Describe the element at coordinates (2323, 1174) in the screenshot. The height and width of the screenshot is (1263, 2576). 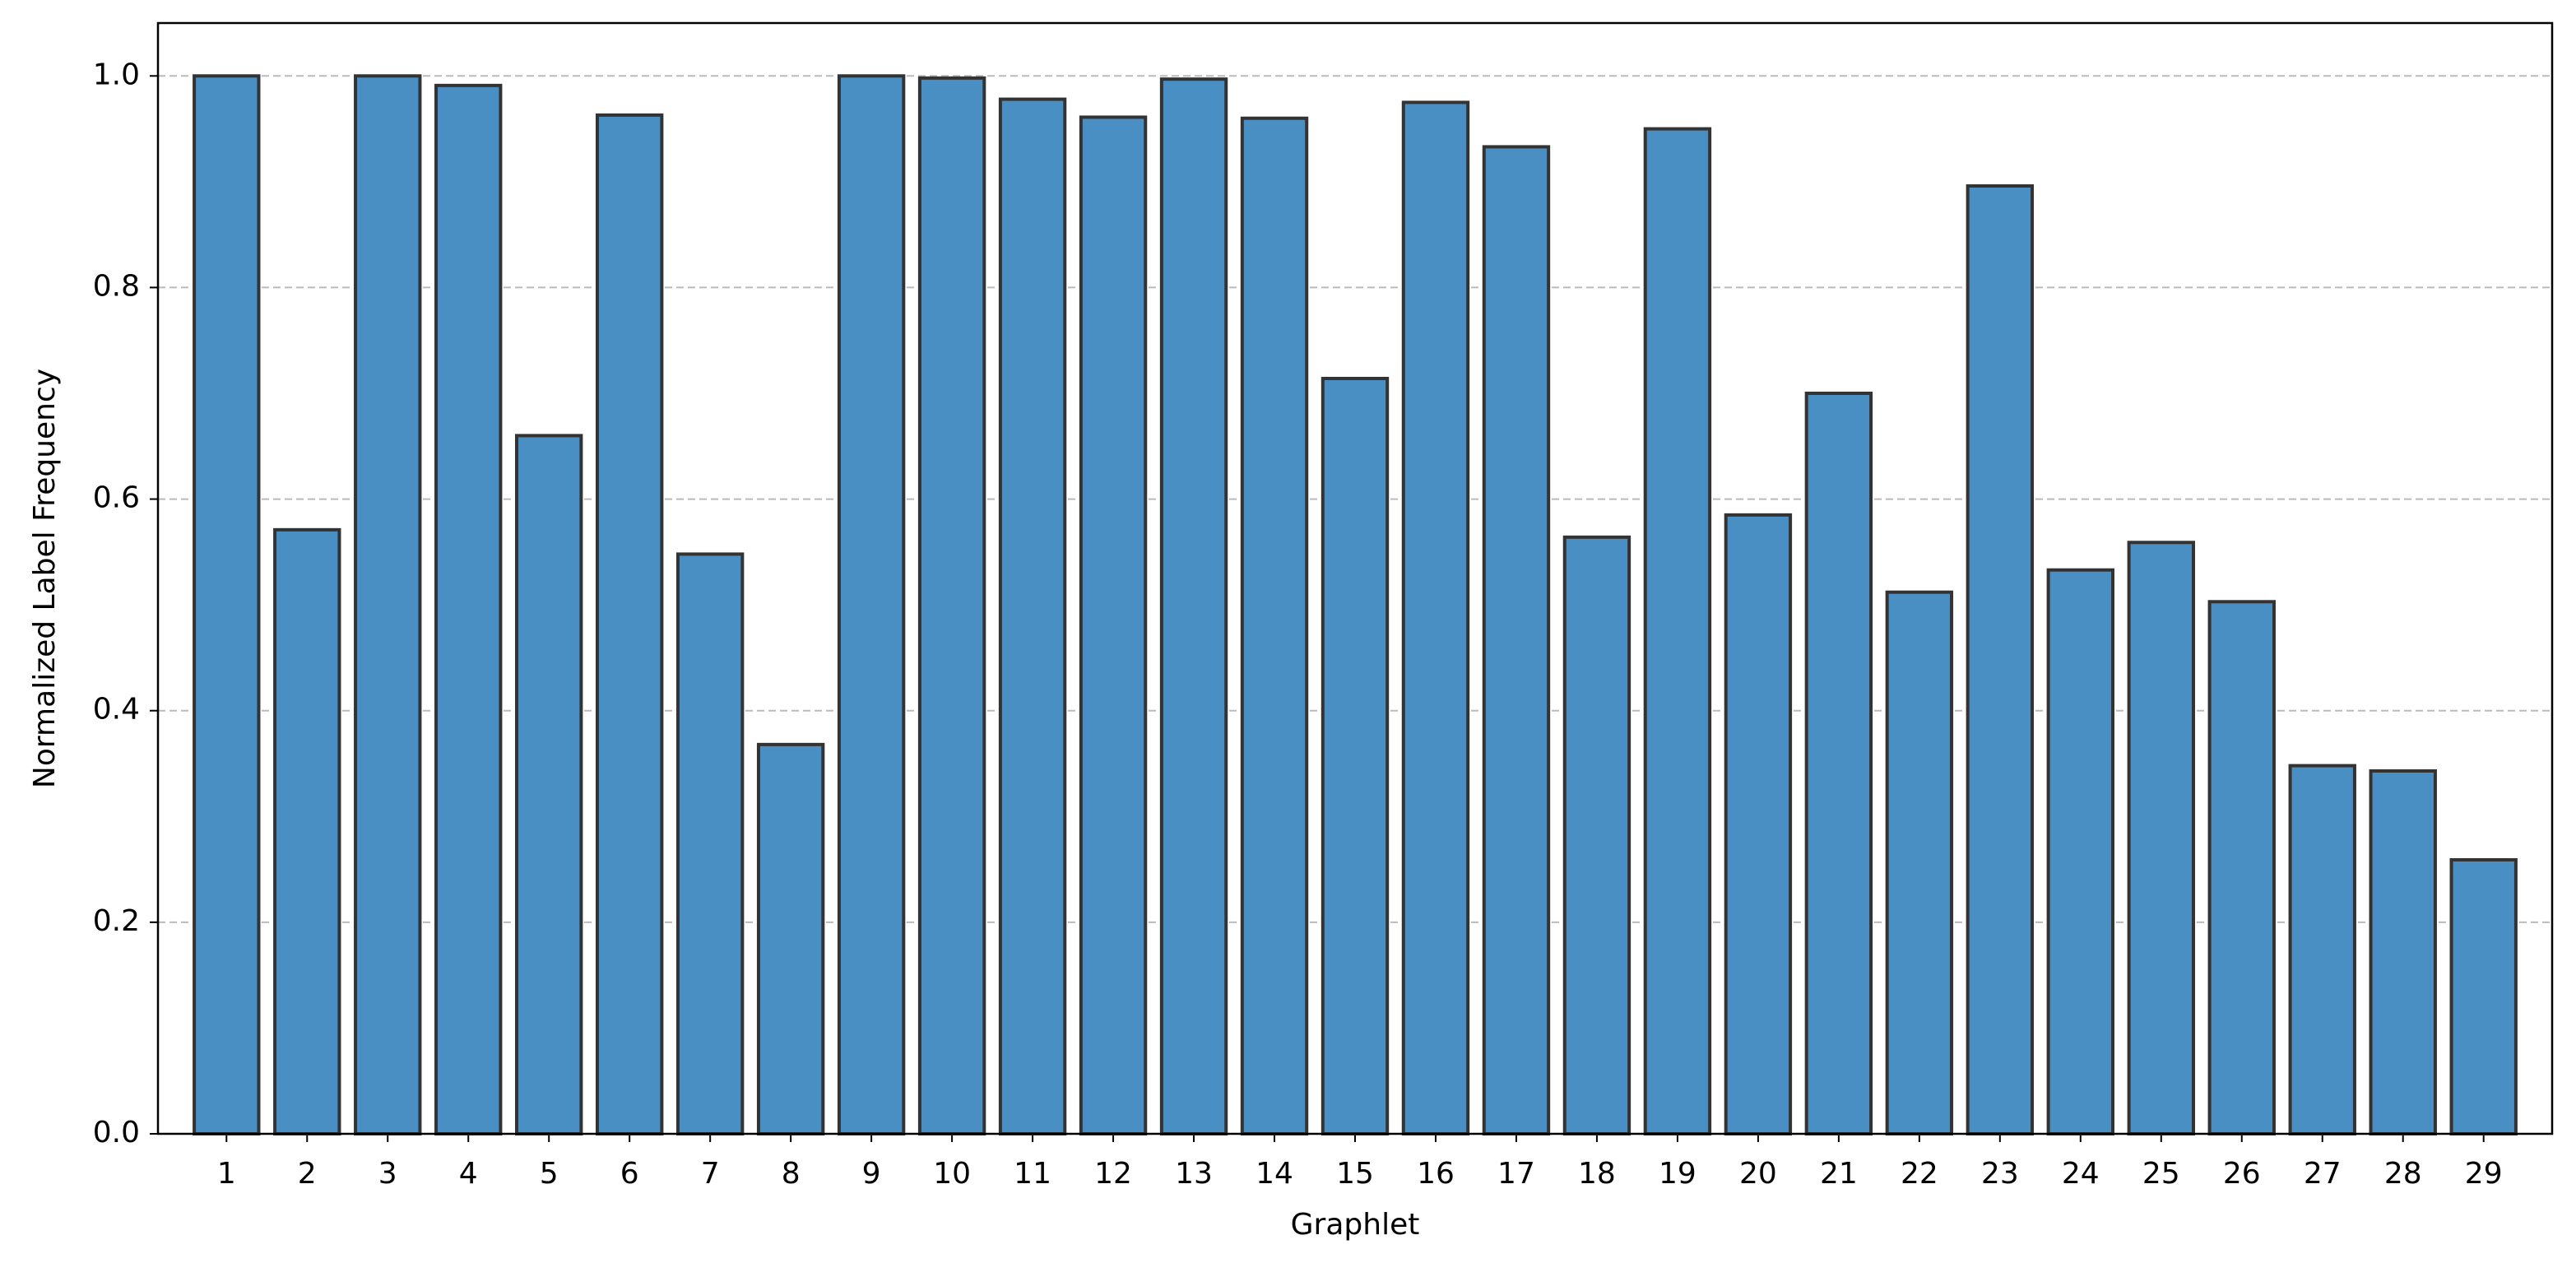
I see `x-tick-label: 27` at that location.